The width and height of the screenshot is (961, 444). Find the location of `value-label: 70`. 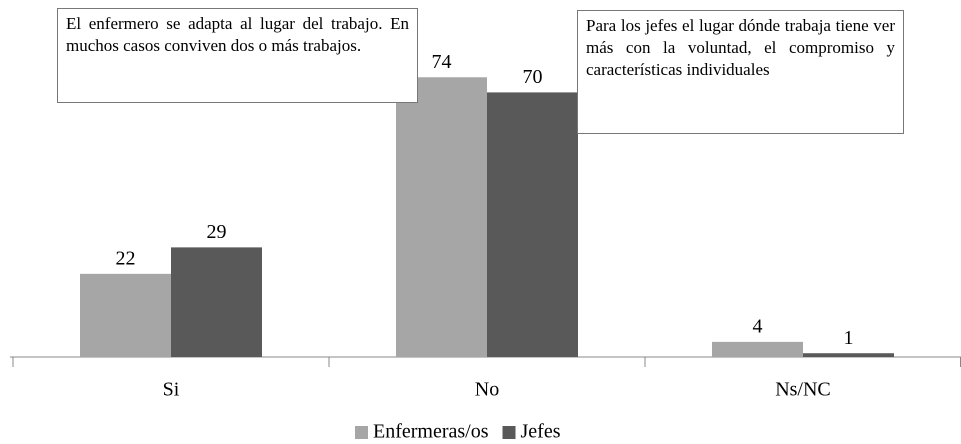

value-label: 70 is located at coordinates (533, 77).